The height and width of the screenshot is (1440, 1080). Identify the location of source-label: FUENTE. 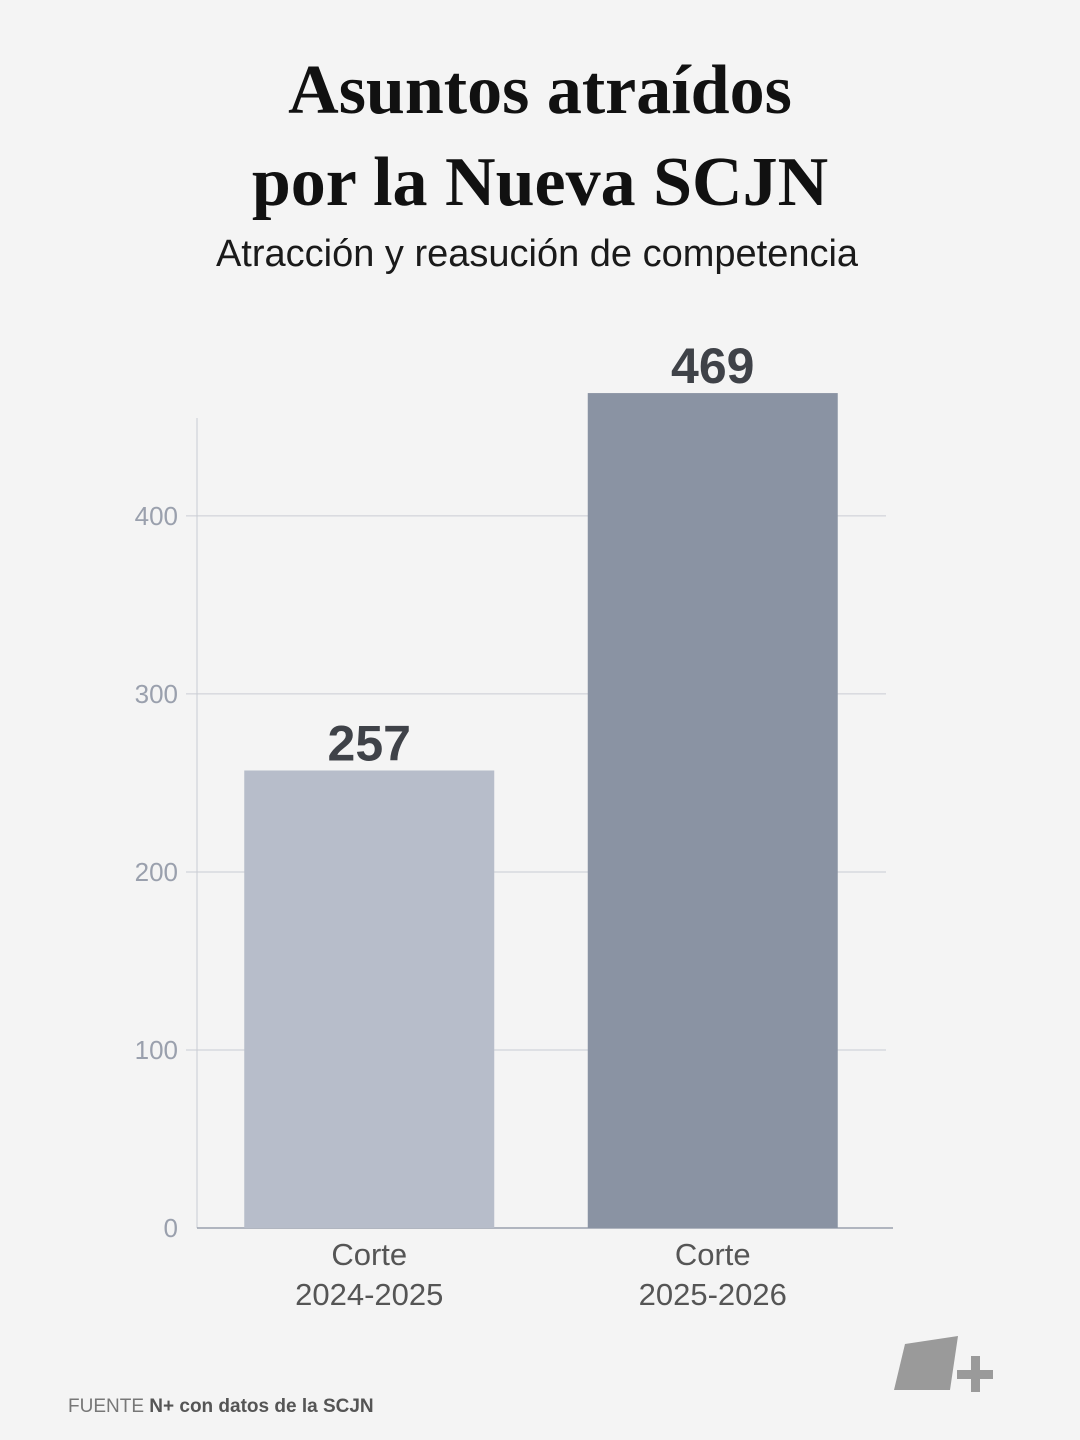
(106, 1406).